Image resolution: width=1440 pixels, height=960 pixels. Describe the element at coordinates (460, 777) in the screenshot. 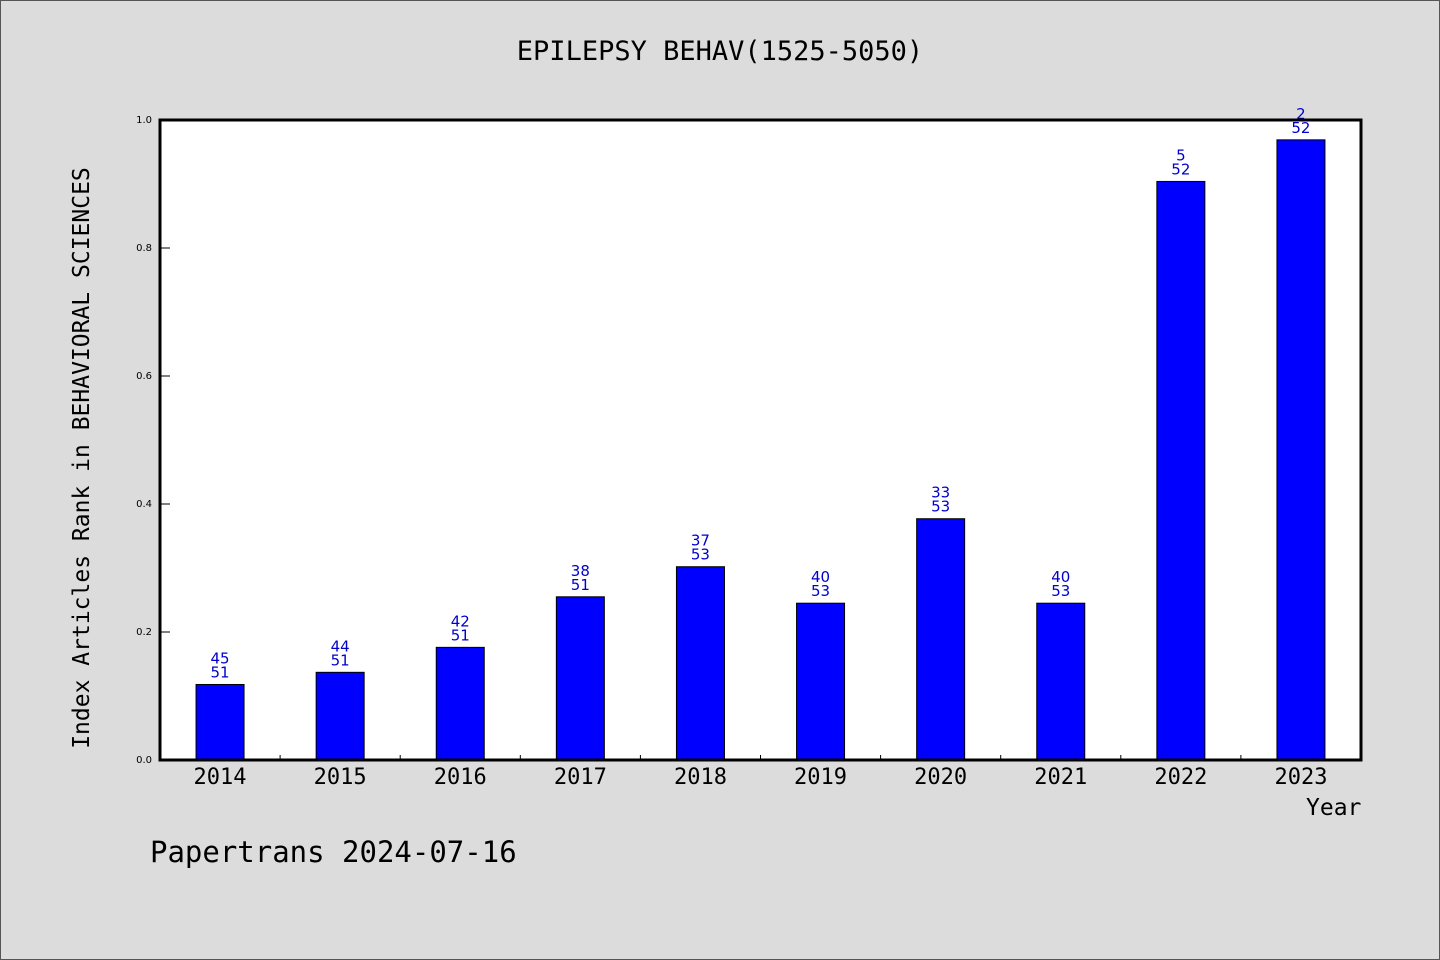

I see `x-tick-label: 2016` at that location.